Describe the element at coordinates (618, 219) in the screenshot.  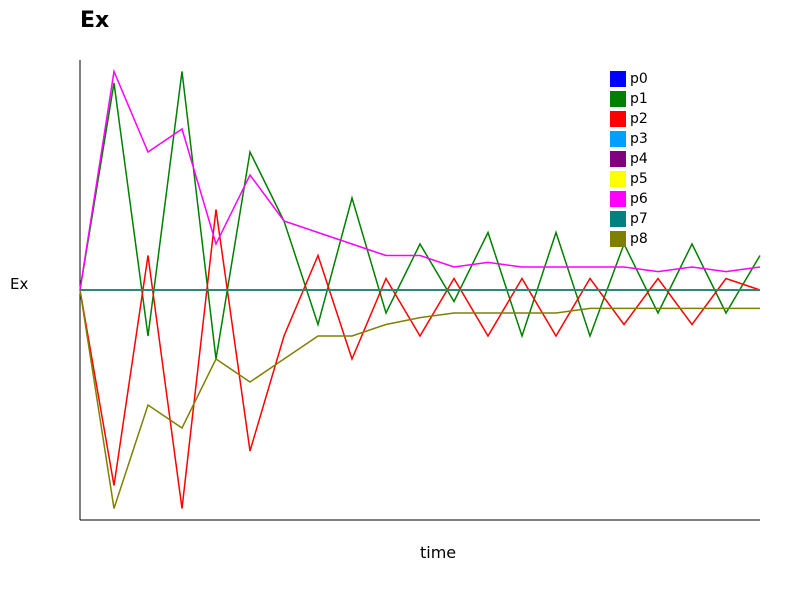
I see `legend-swatch-p7` at that location.